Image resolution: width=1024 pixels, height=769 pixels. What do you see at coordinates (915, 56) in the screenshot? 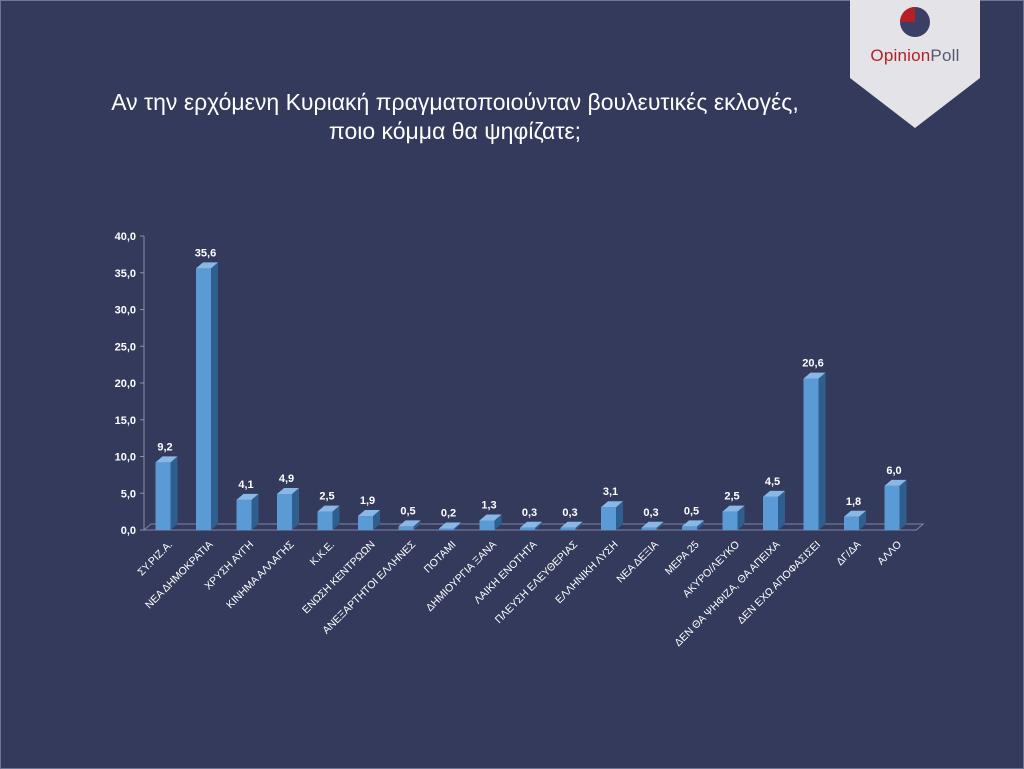
I see `logo-wordmark: OpinionPoll` at bounding box center [915, 56].